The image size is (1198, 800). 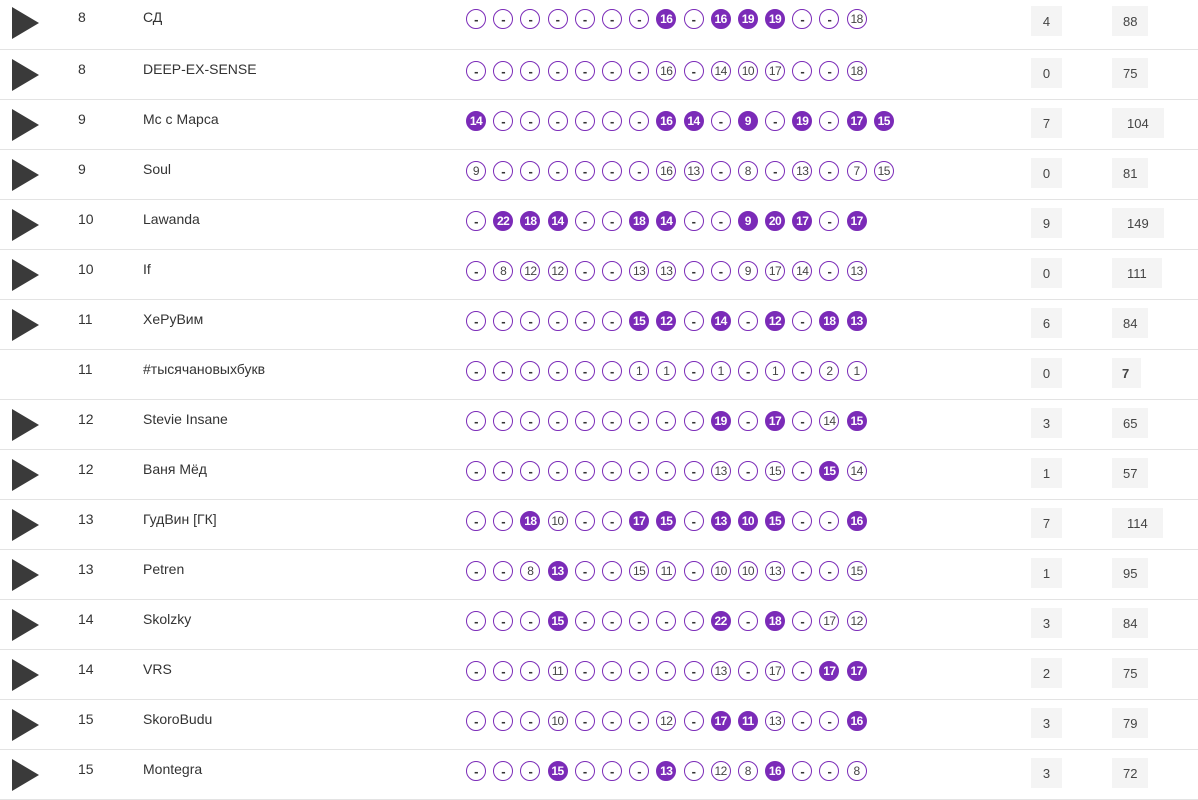 What do you see at coordinates (1130, 73) in the screenshot?
I see `total-score: 75` at bounding box center [1130, 73].